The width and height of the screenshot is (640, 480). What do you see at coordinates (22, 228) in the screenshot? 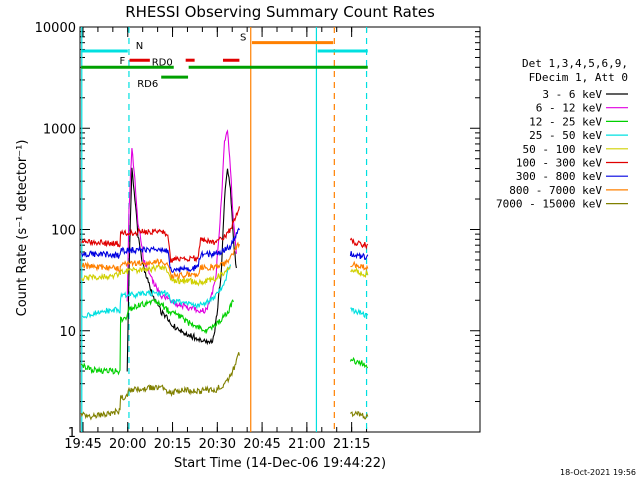
I see `y-axis-label: Count Rate (s⁻¹ detector⁻¹)` at bounding box center [22, 228].